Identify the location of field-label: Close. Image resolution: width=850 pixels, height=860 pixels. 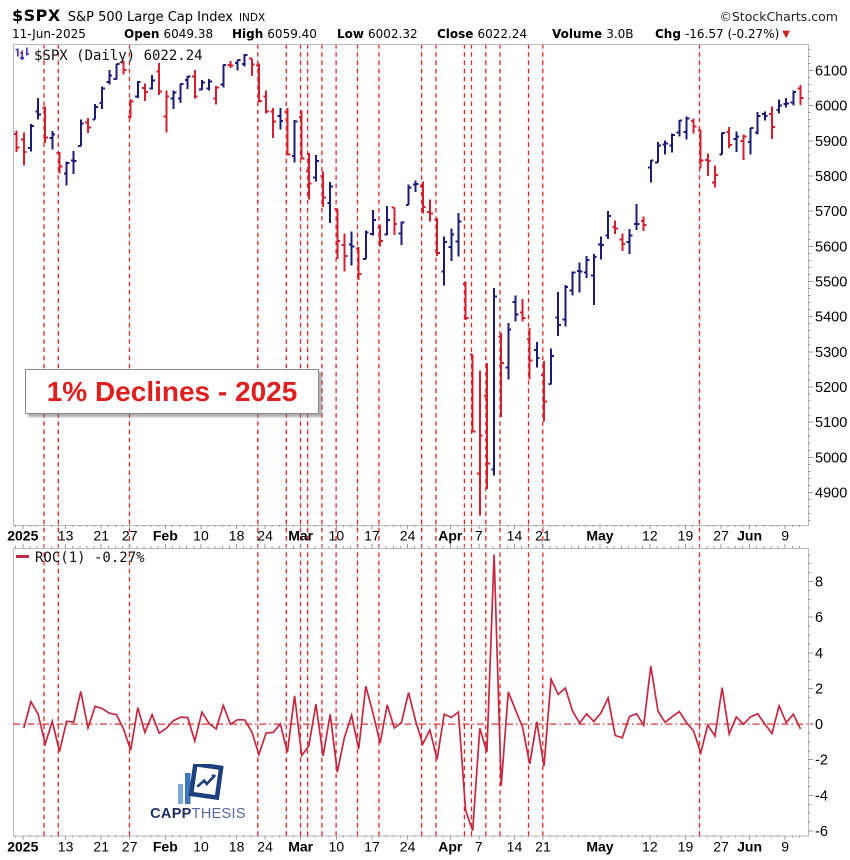
(455, 34).